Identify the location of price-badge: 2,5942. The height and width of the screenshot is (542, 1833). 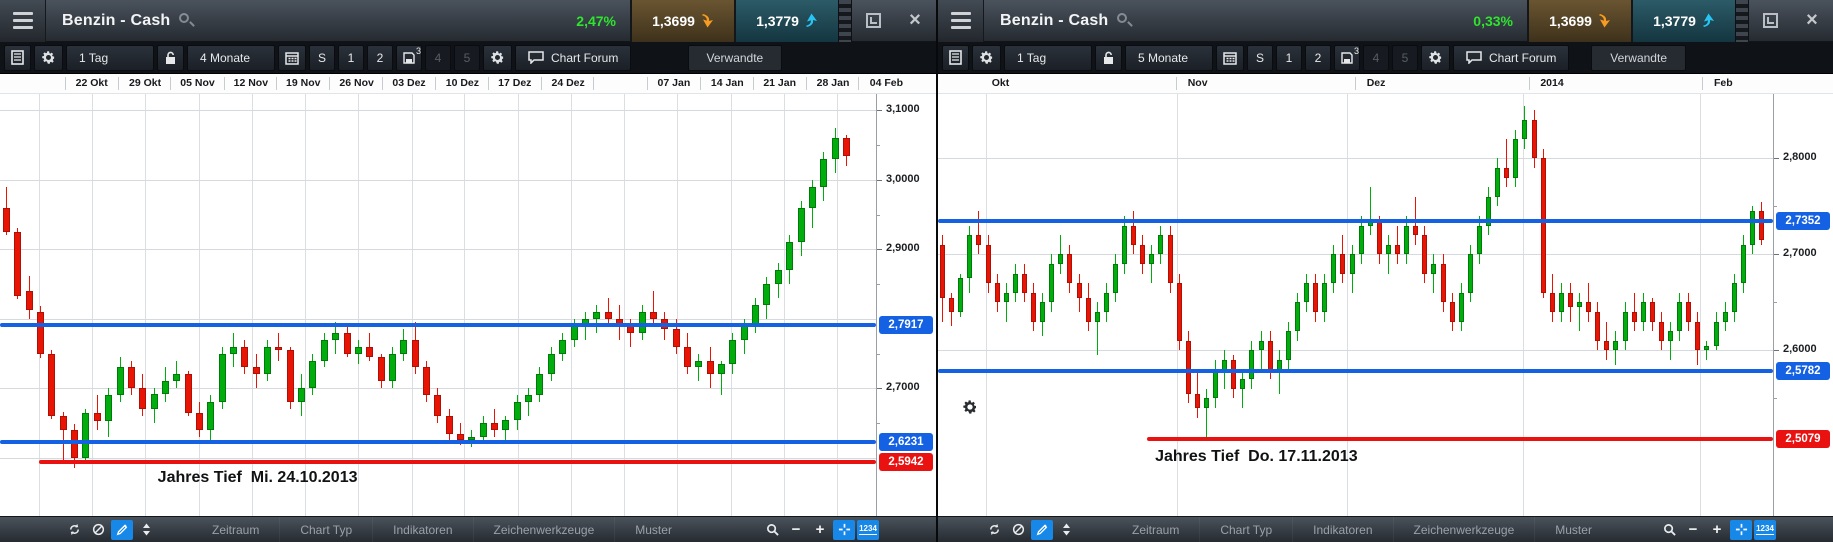
(906, 462).